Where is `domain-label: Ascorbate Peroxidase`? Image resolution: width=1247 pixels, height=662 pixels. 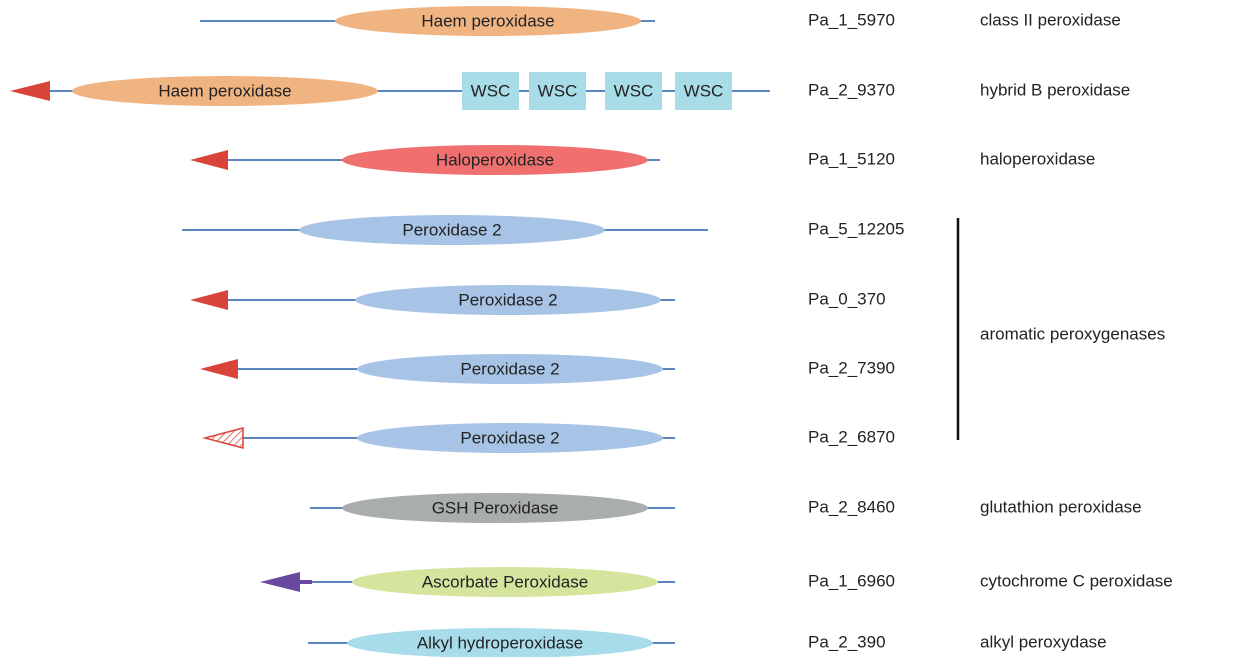
domain-label: Ascorbate Peroxidase is located at coordinates (505, 581).